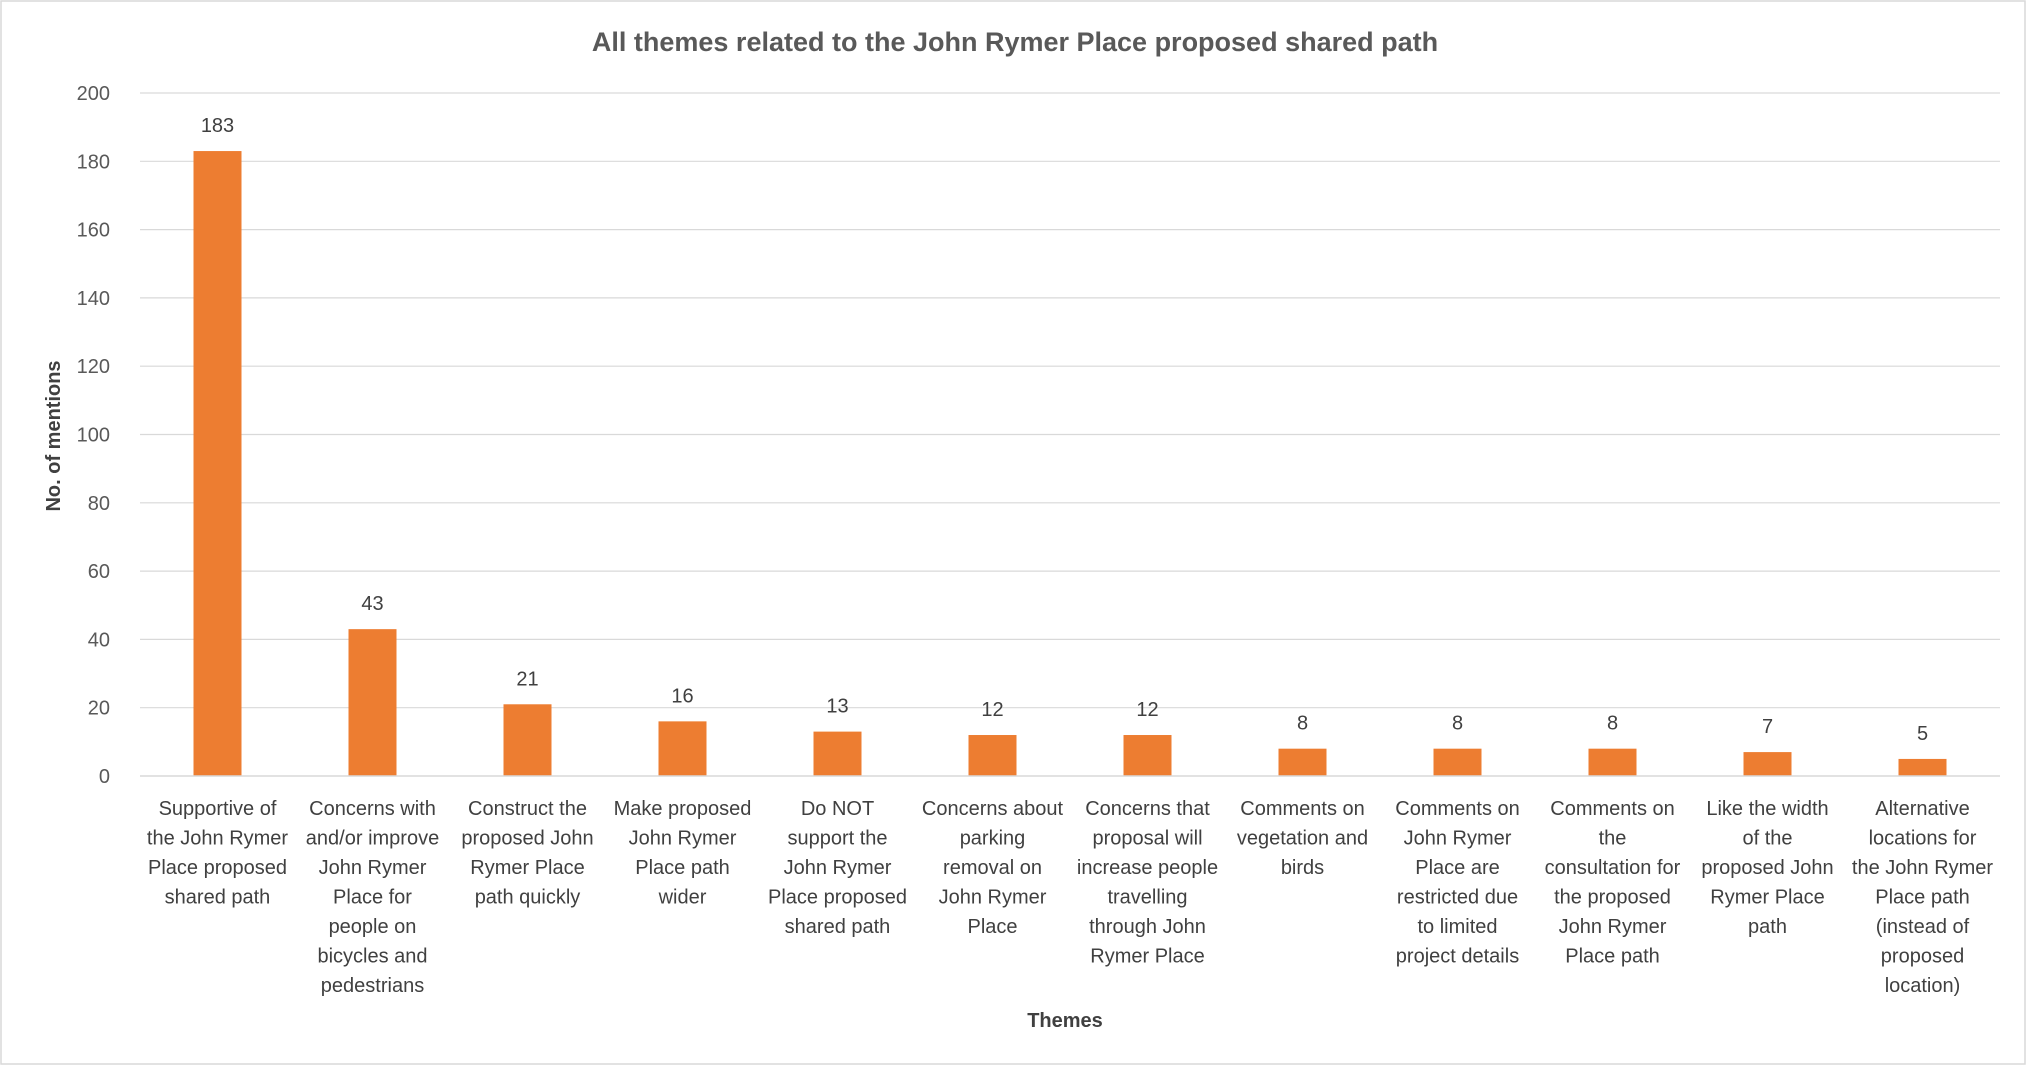  Describe the element at coordinates (99, 572) in the screenshot. I see `y-tick-label: 60` at that location.